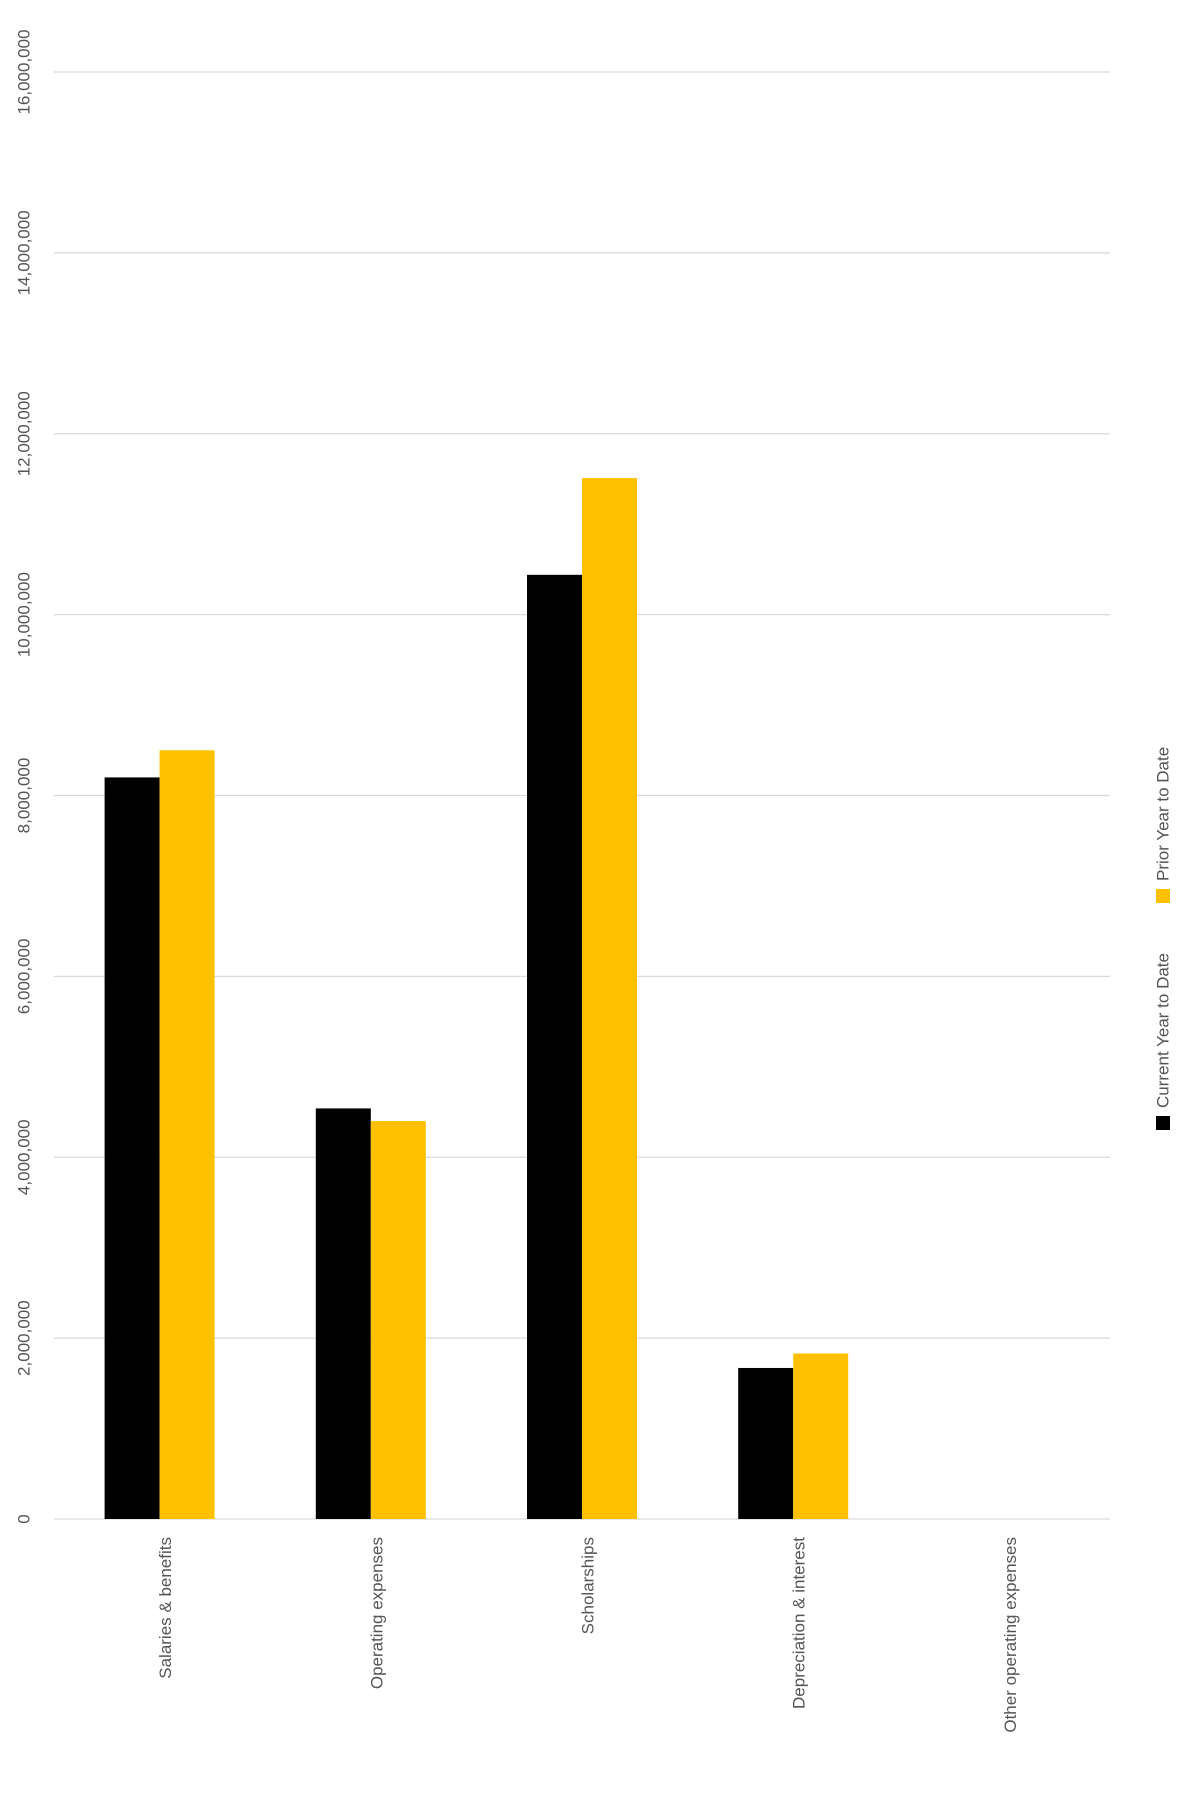 The width and height of the screenshot is (1177, 1802). What do you see at coordinates (165, 1608) in the screenshot?
I see `category-label: Salaries & benefits` at bounding box center [165, 1608].